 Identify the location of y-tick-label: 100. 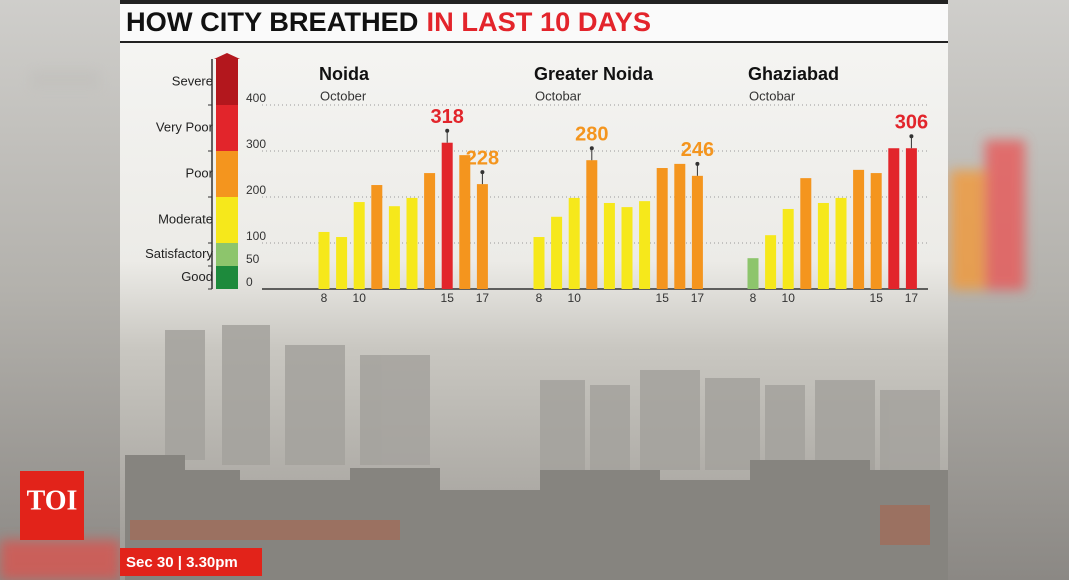
(256, 236).